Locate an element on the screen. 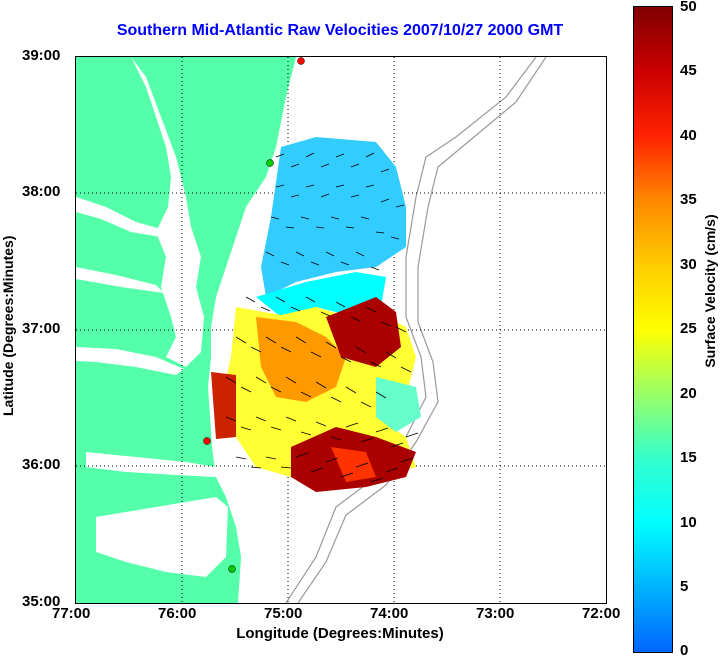 The width and height of the screenshot is (724, 659). rappahannock-river is located at coordinates (120, 280).